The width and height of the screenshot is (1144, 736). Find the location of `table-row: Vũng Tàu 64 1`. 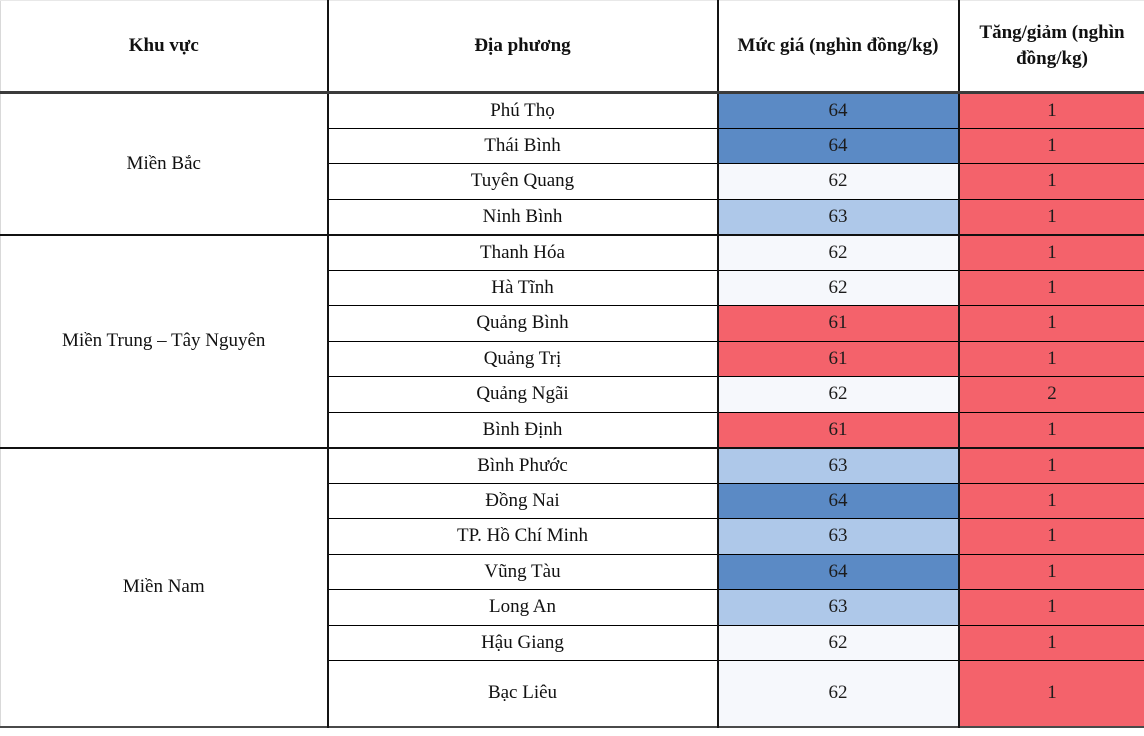

table-row: Vũng Tàu 64 1 is located at coordinates (572, 571).